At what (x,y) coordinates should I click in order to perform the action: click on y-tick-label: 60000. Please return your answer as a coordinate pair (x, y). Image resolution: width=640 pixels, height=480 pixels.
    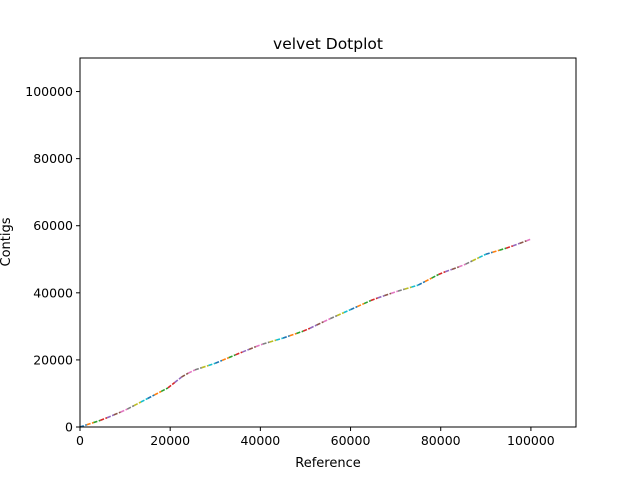
    Looking at the image, I should click on (53, 225).